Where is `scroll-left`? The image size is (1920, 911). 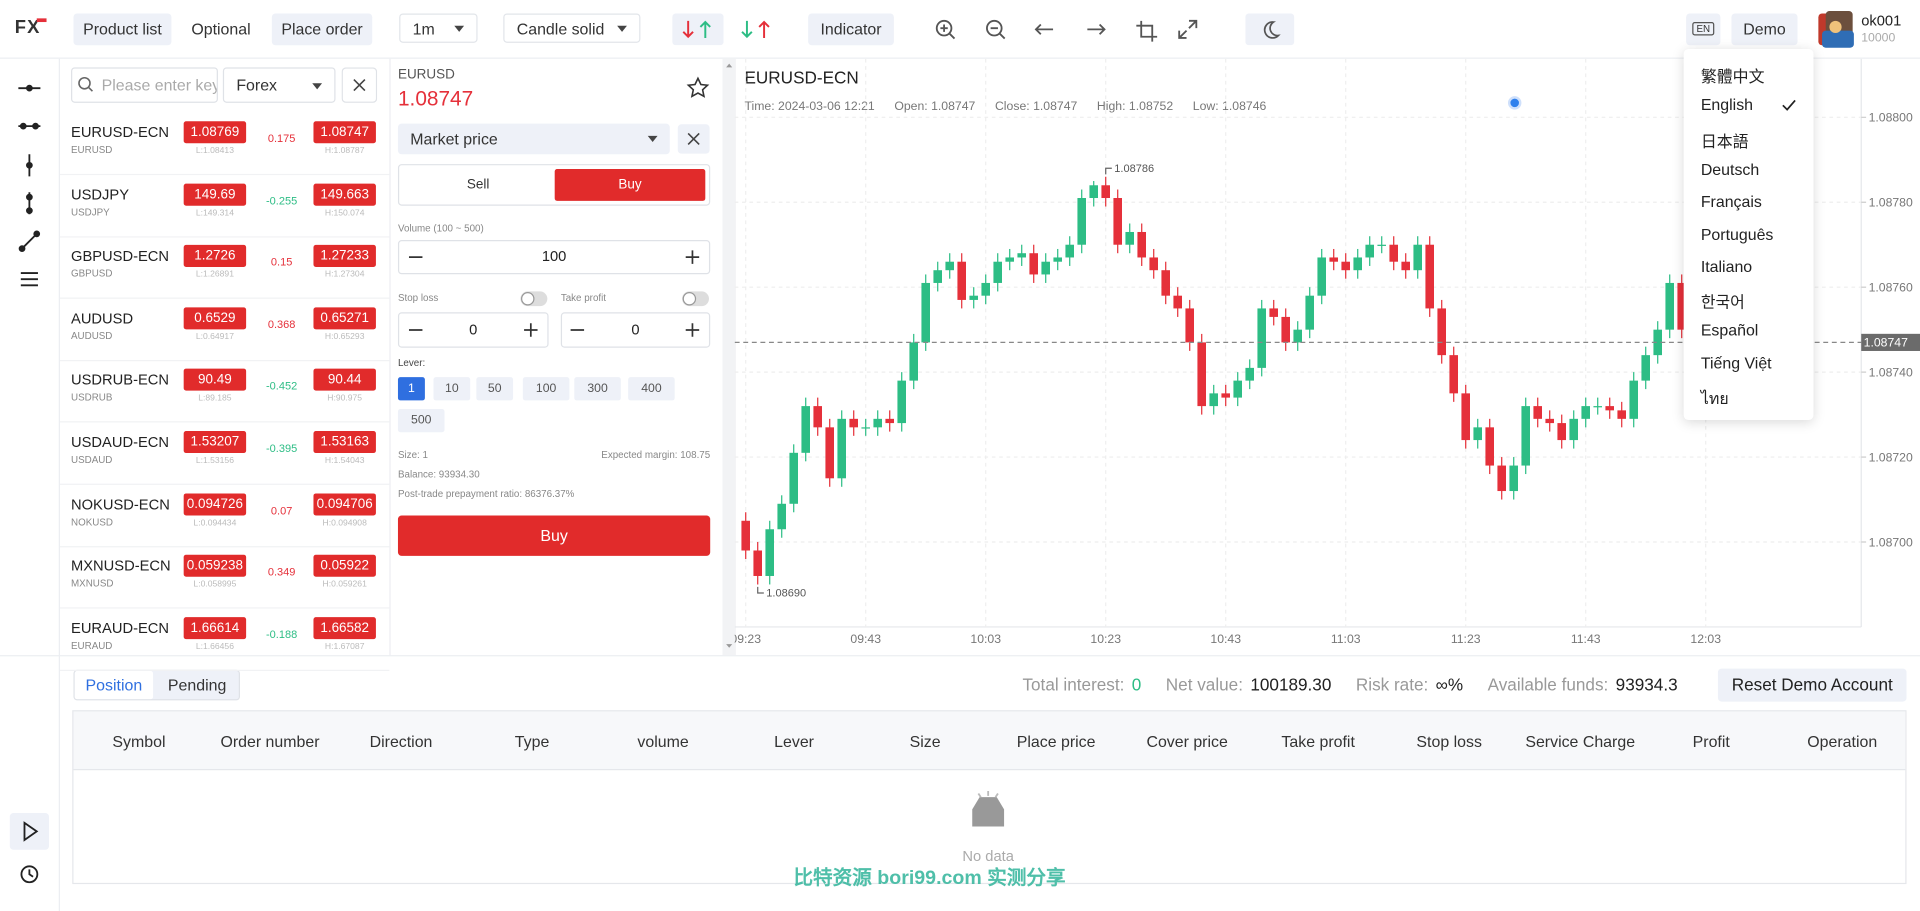 scroll-left is located at coordinates (1044, 29).